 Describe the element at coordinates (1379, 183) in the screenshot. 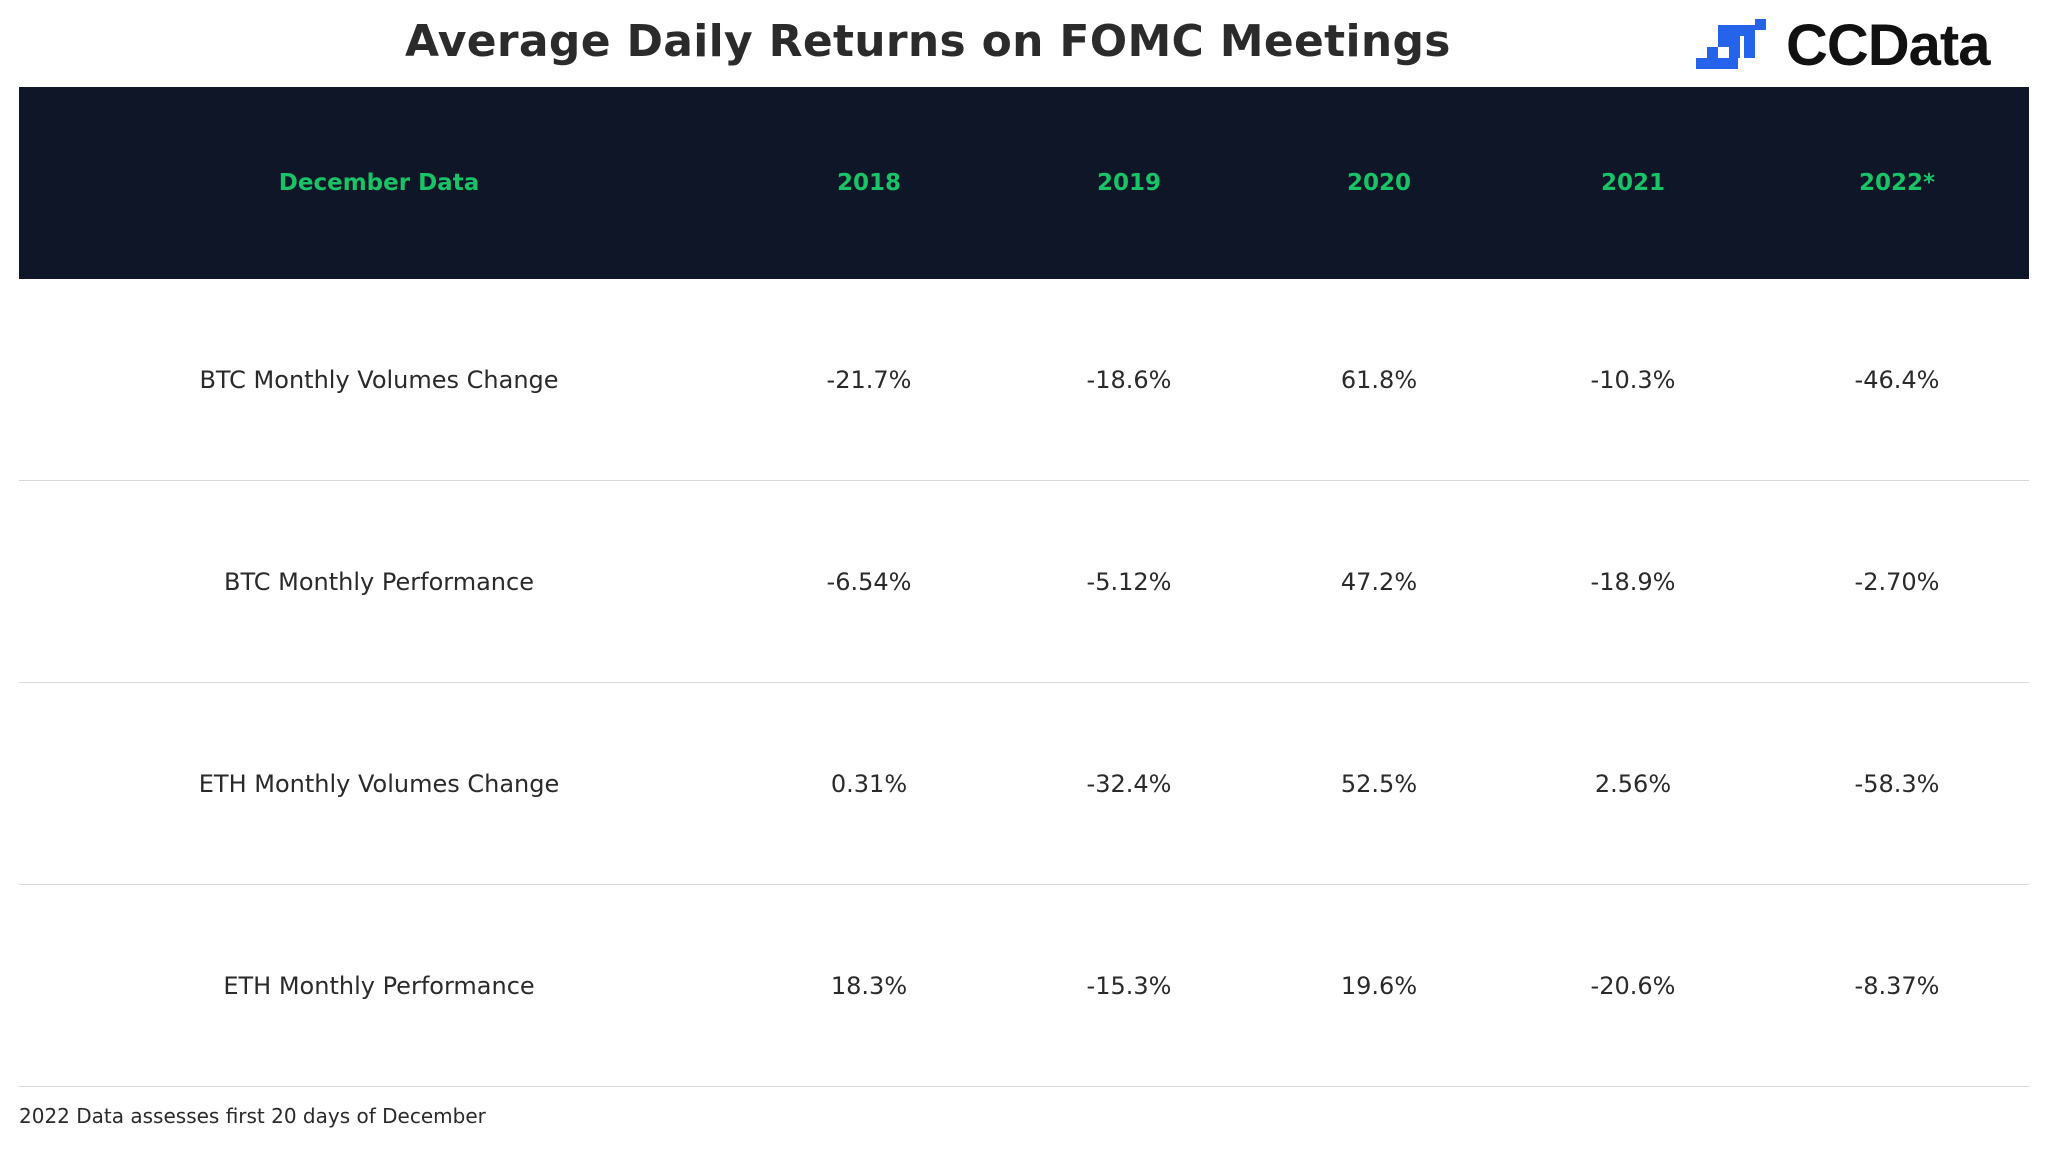

I see `column-header: 2020` at that location.